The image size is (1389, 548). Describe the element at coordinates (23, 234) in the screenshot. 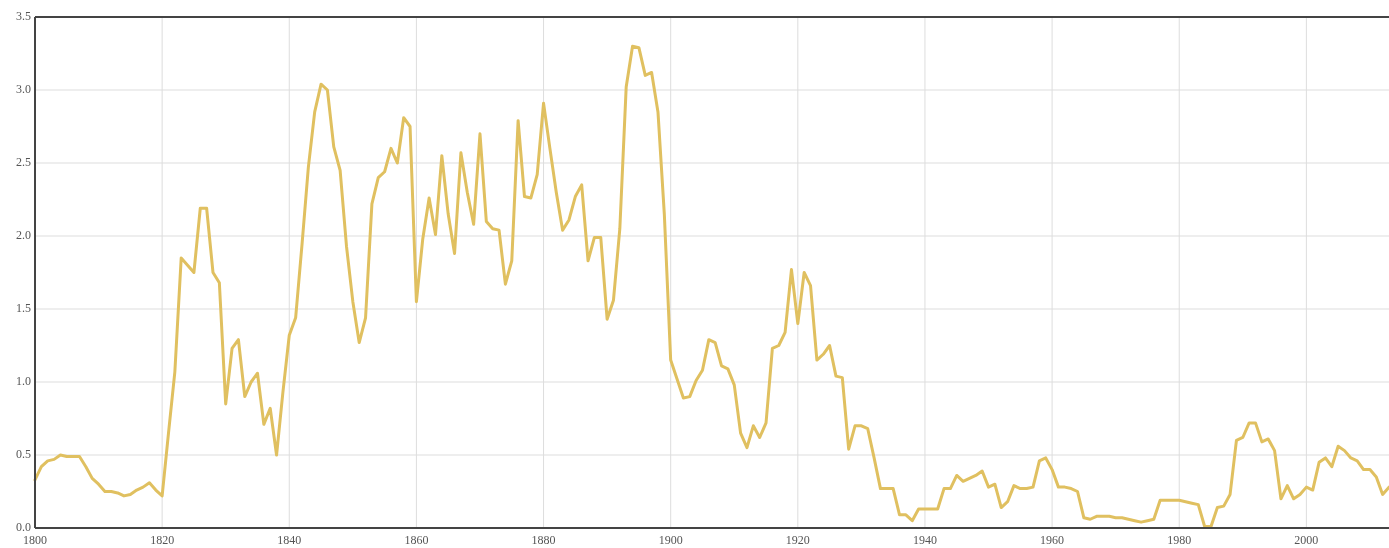

I see `y-tick-label: 2.0` at that location.